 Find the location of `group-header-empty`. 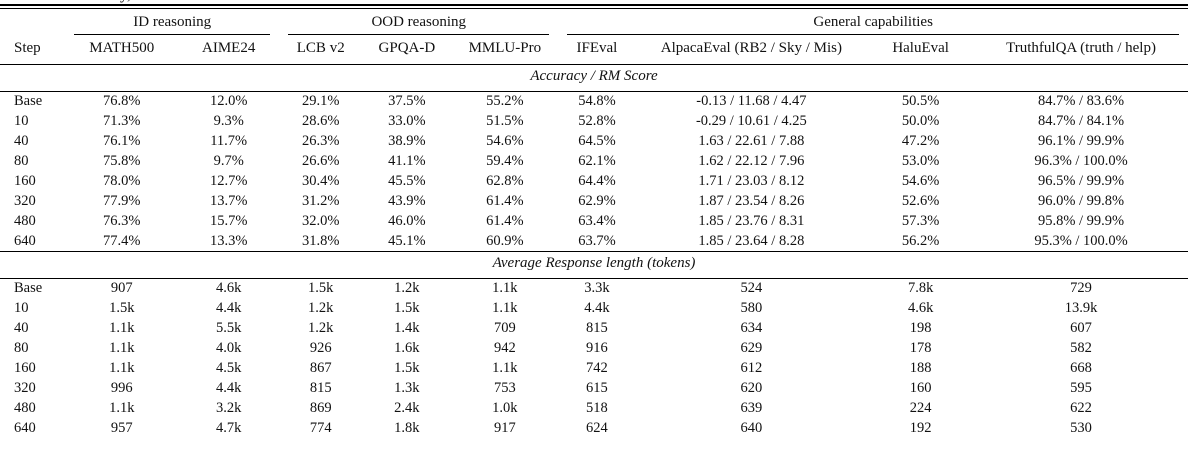

group-header-empty is located at coordinates (32, 22).